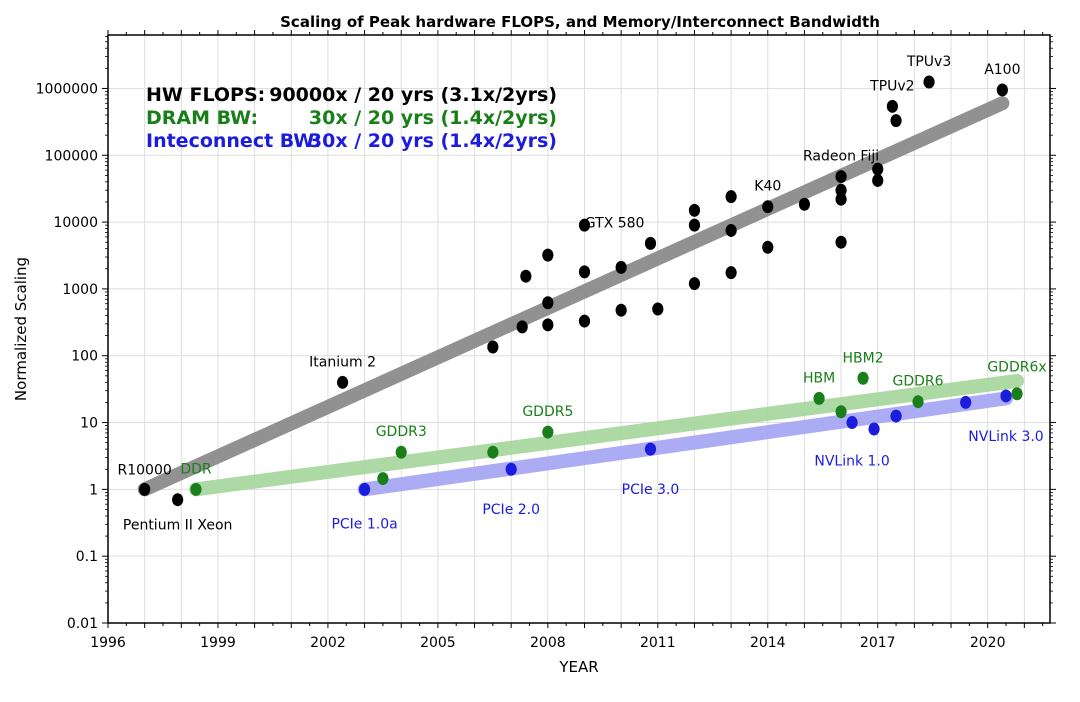 The image size is (1080, 702). What do you see at coordinates (578, 667) in the screenshot?
I see `x-axis-label: YEAR` at bounding box center [578, 667].